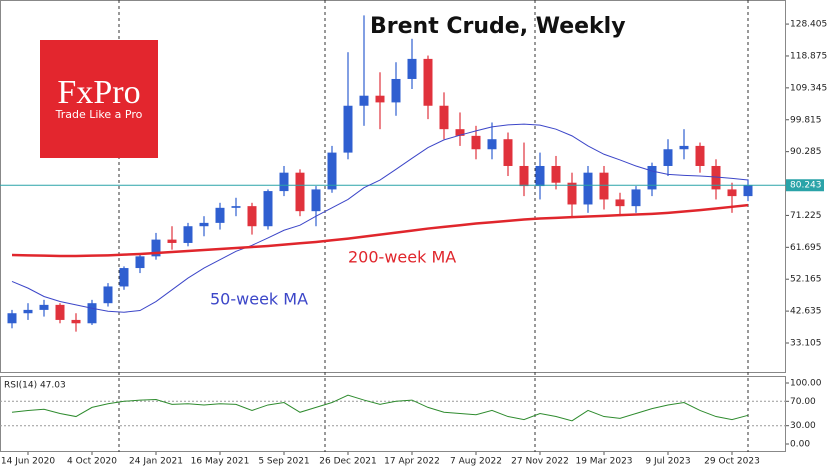 The height and width of the screenshot is (470, 835). I want to click on y-tick-label: 42.635, so click(806, 312).